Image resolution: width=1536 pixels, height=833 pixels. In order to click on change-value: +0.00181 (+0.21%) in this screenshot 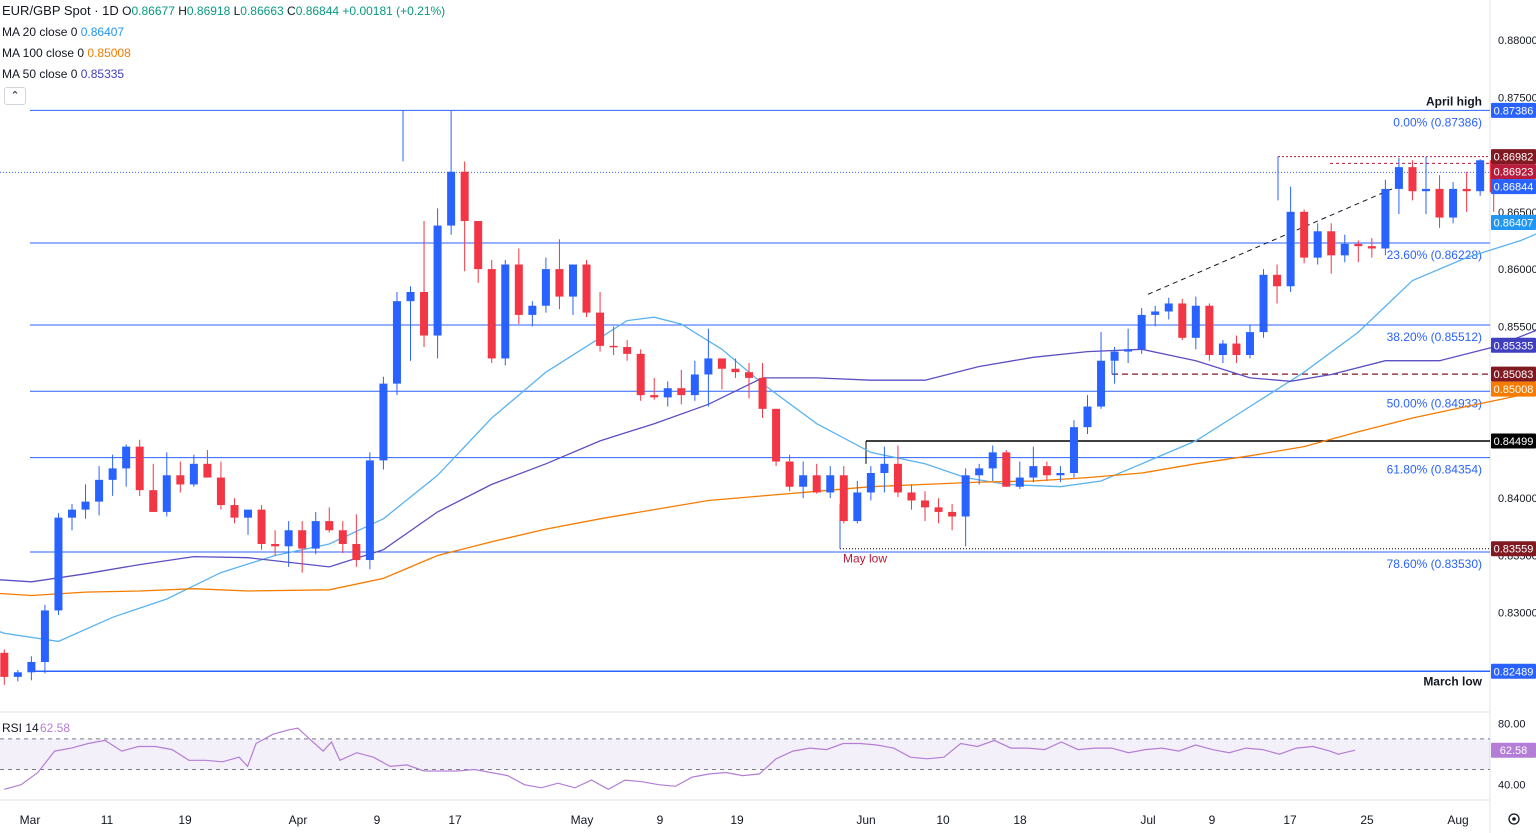, I will do `click(394, 11)`.